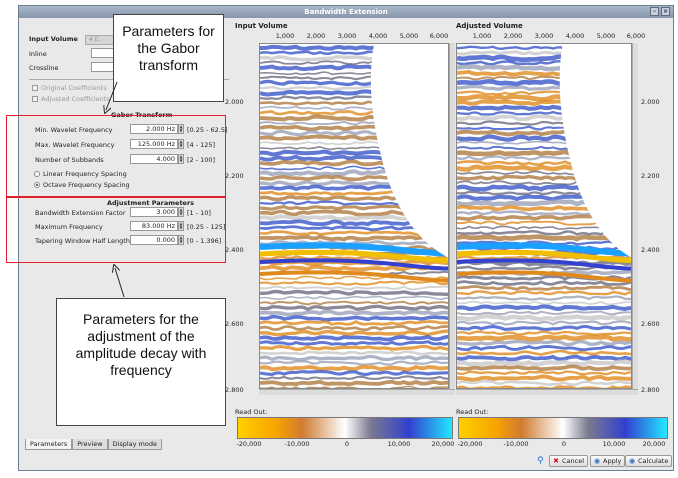 Image resolution: width=678 pixels, height=478 pixels. I want to click on cancel-icon: ✖, so click(556, 461).